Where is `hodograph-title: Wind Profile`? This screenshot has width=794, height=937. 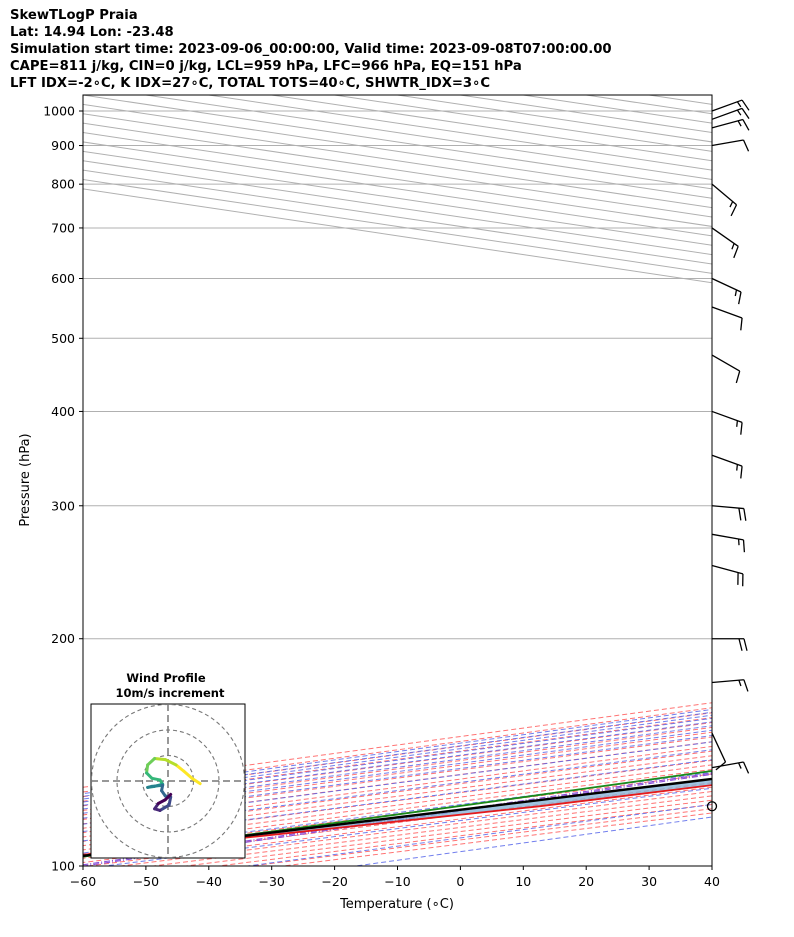
hodograph-title: Wind Profile is located at coordinates (166, 678).